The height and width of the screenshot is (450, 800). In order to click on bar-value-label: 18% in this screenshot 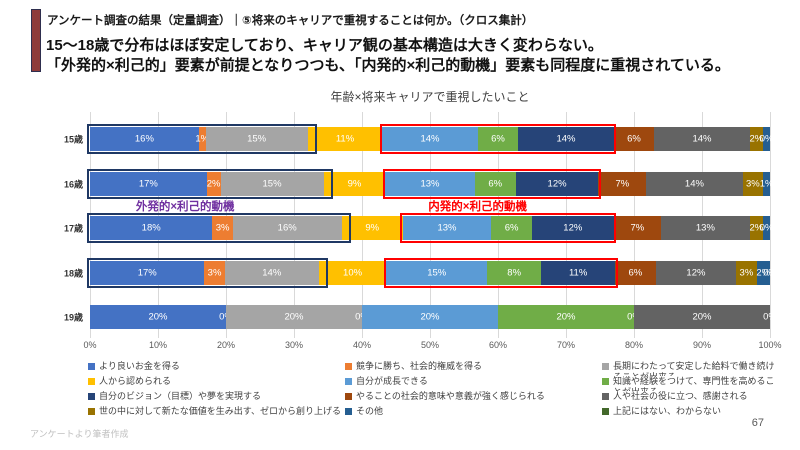, I will do `click(151, 228)`.